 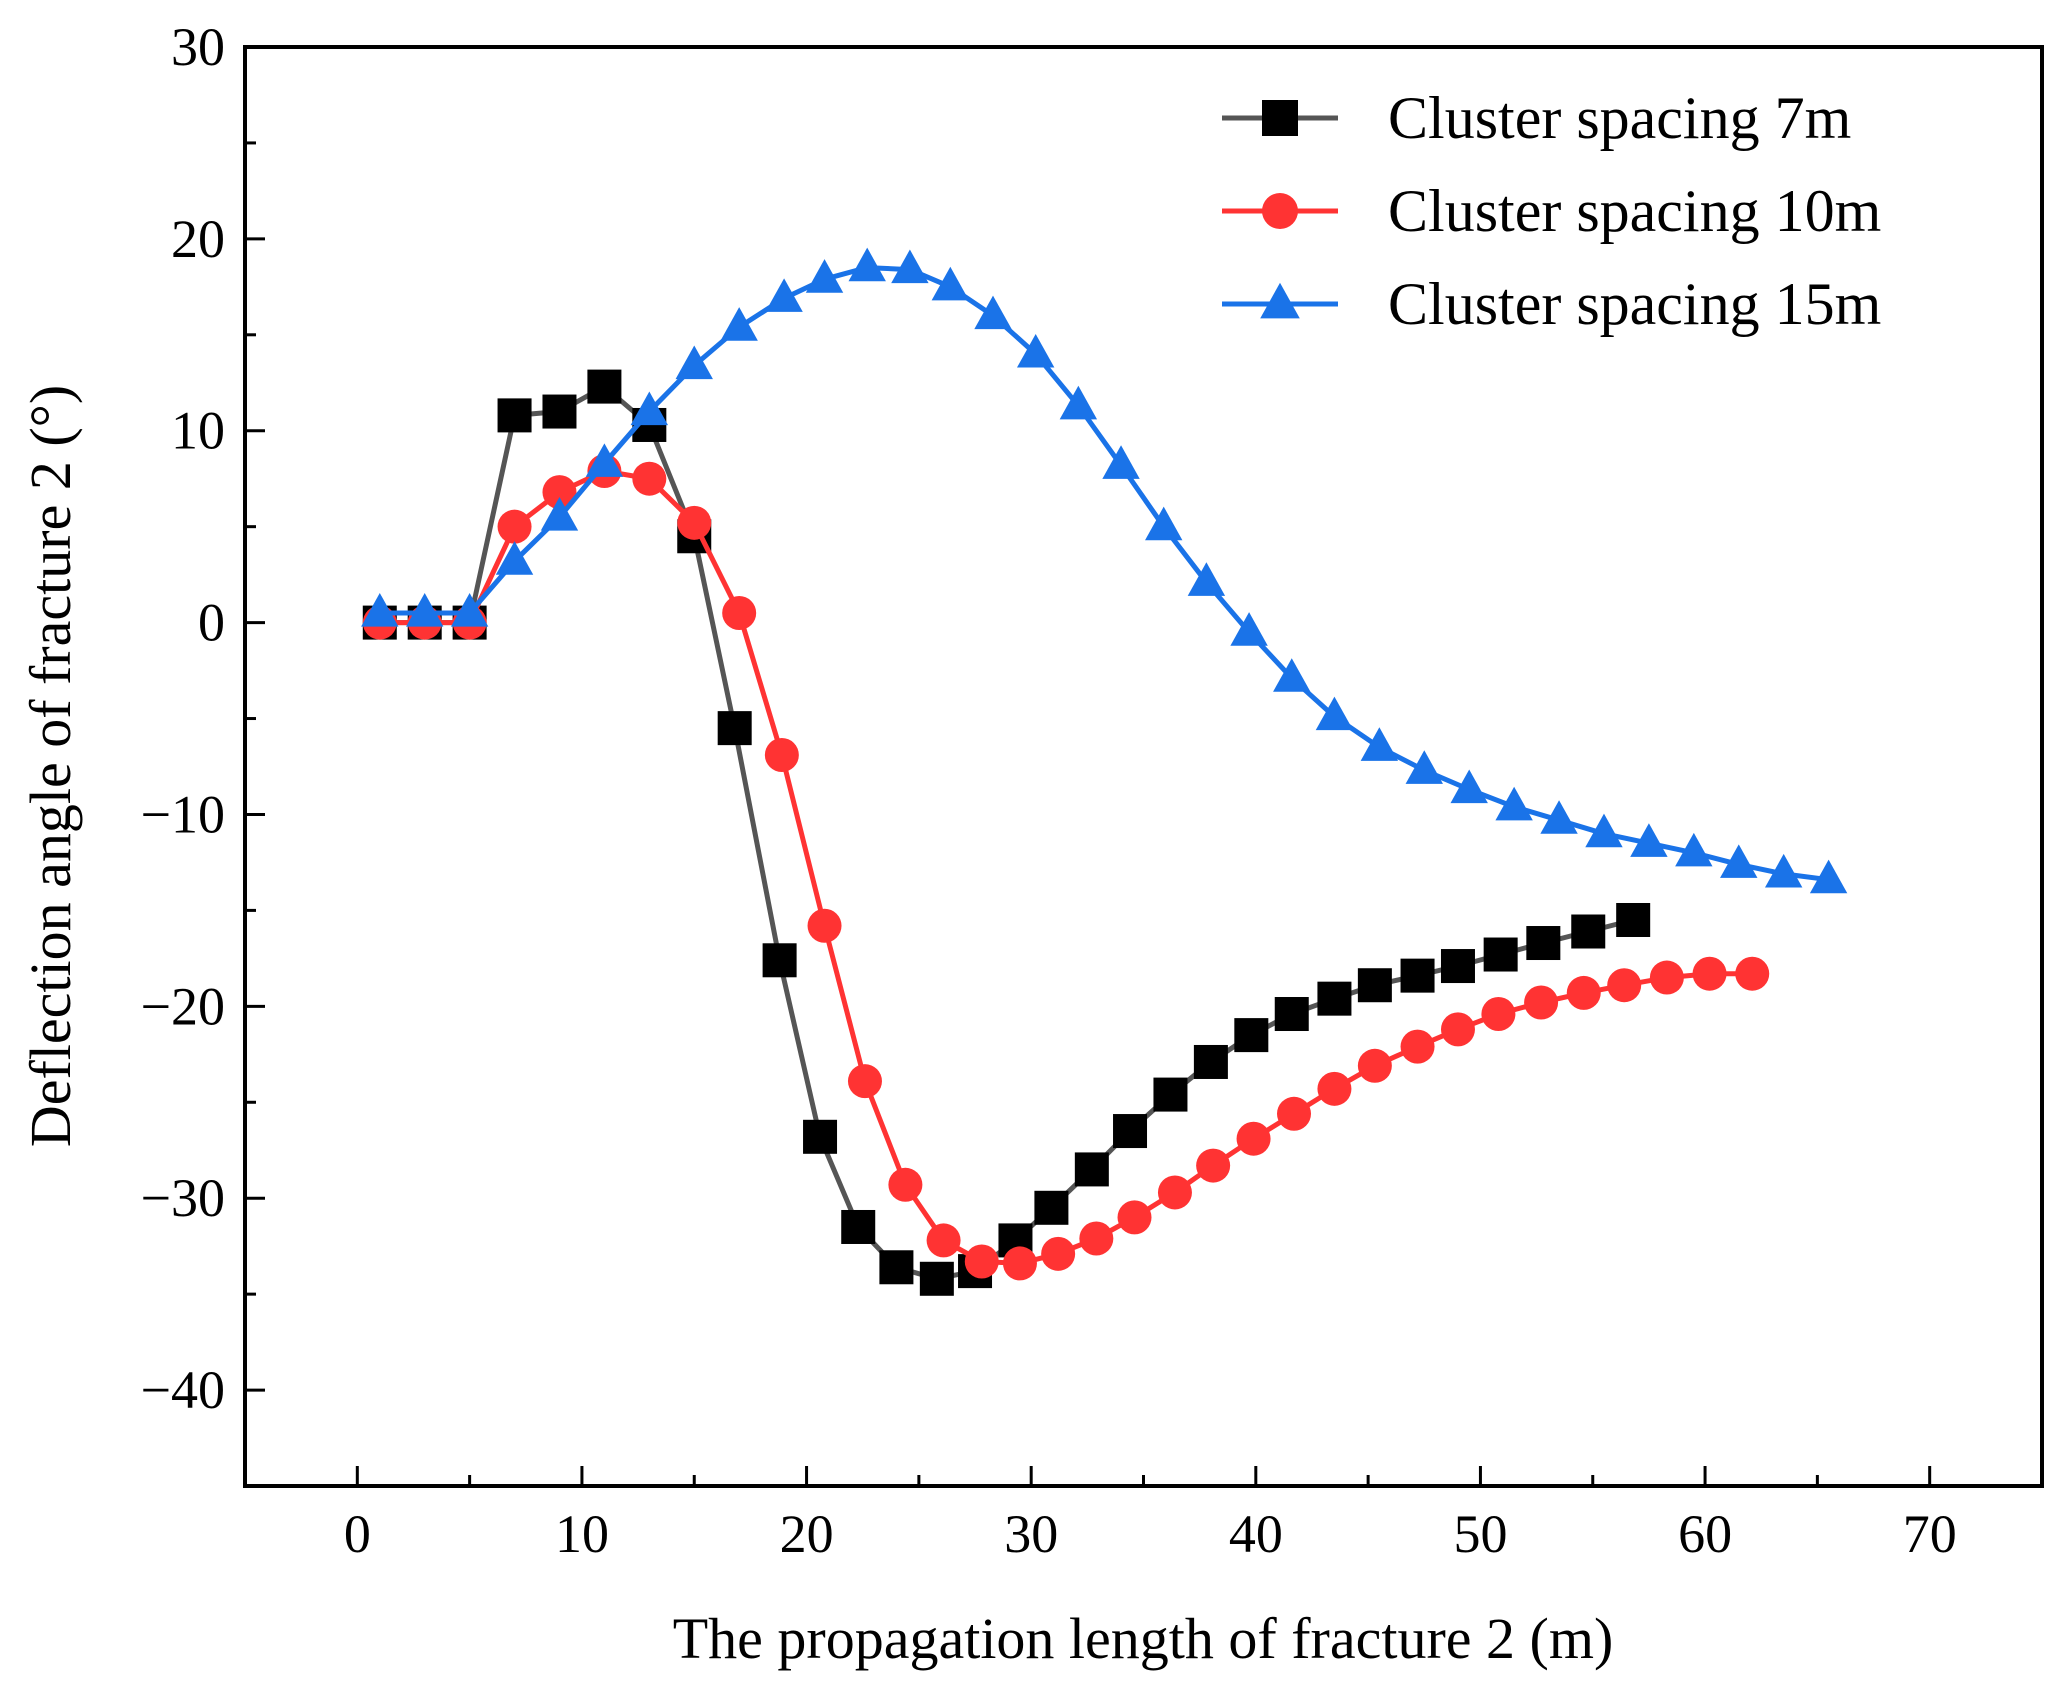 What do you see at coordinates (357, 1534) in the screenshot?
I see `x-tick-label: 0` at bounding box center [357, 1534].